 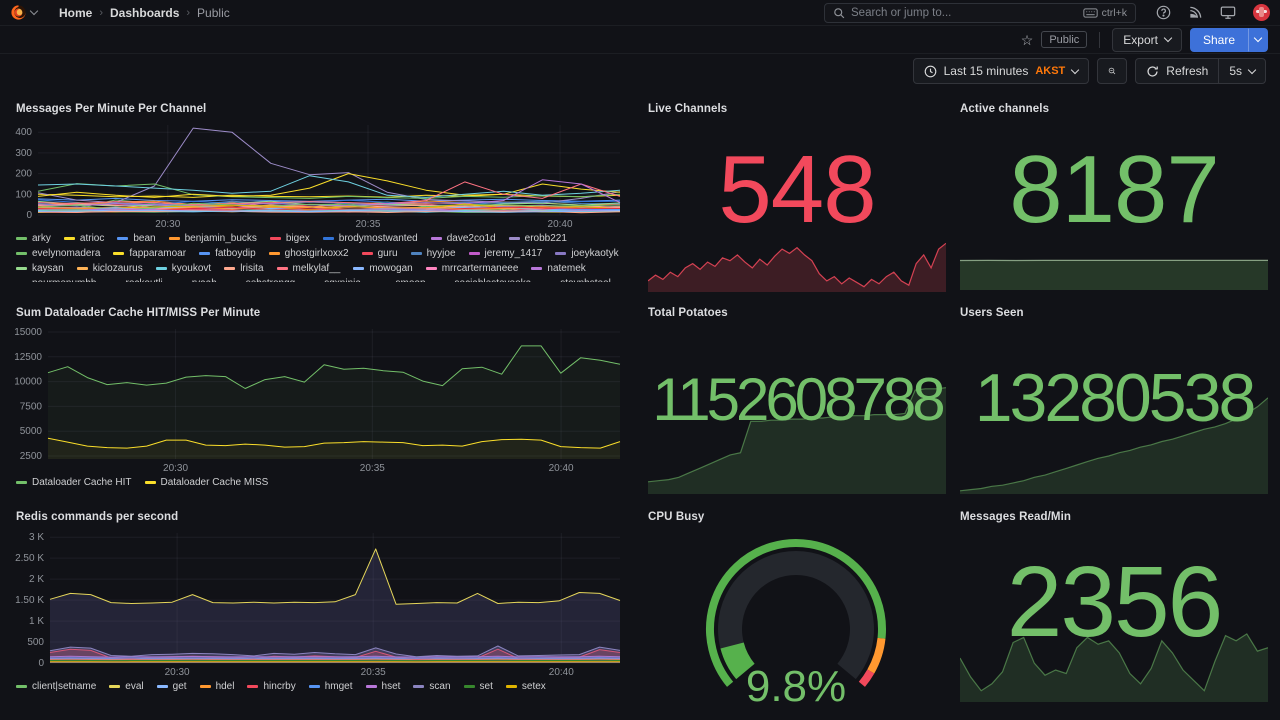 What do you see at coordinates (82, 482) in the screenshot?
I see `legend-label: Dataloader Cache HIT` at bounding box center [82, 482].